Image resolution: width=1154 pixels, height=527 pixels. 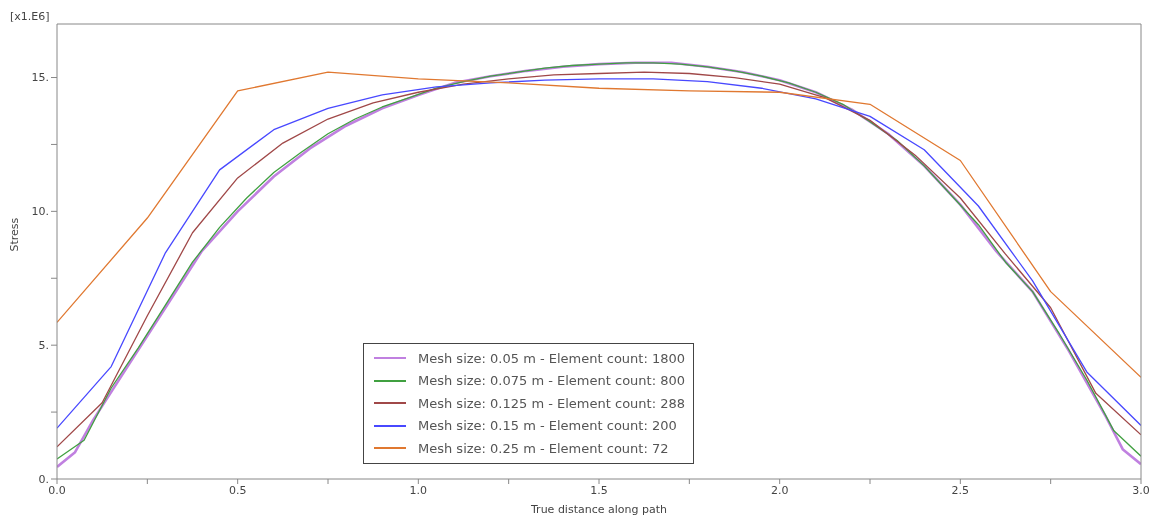 I want to click on y-tick-label: 10., so click(x=40, y=212).